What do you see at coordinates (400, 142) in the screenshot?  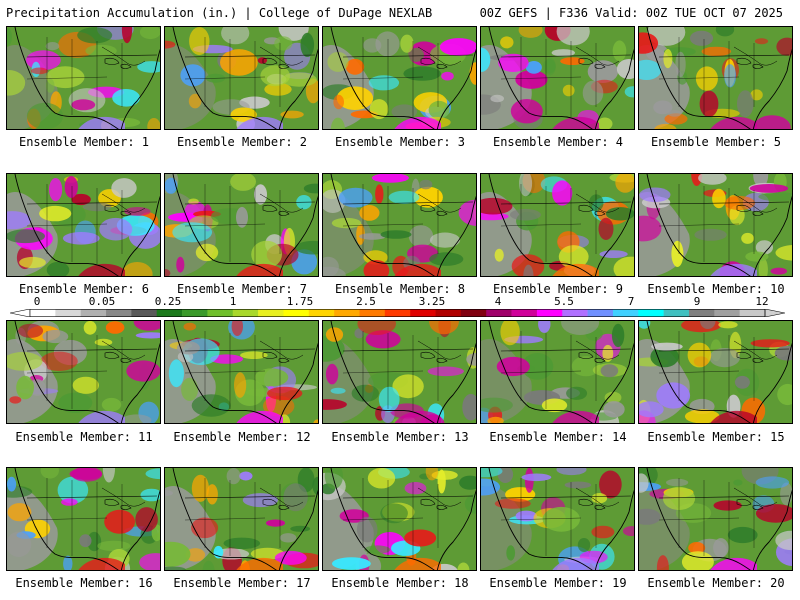 I see `ensemble-member-label: Ensemble Member: 3` at bounding box center [400, 142].